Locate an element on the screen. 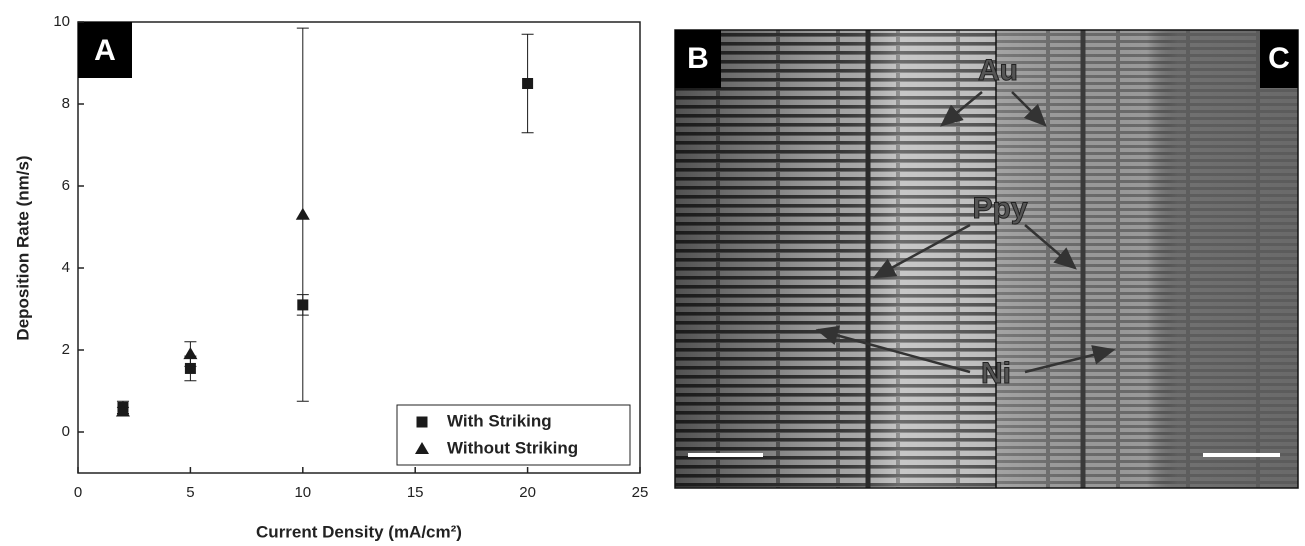 The image size is (1305, 546). y-tick-label: 8 is located at coordinates (66, 103).